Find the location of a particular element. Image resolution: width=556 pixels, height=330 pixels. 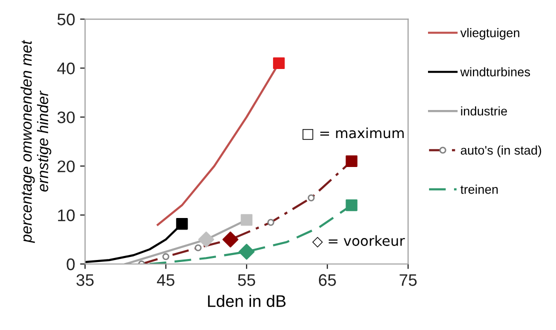

x-axis-title: Lden in dB is located at coordinates (247, 301).